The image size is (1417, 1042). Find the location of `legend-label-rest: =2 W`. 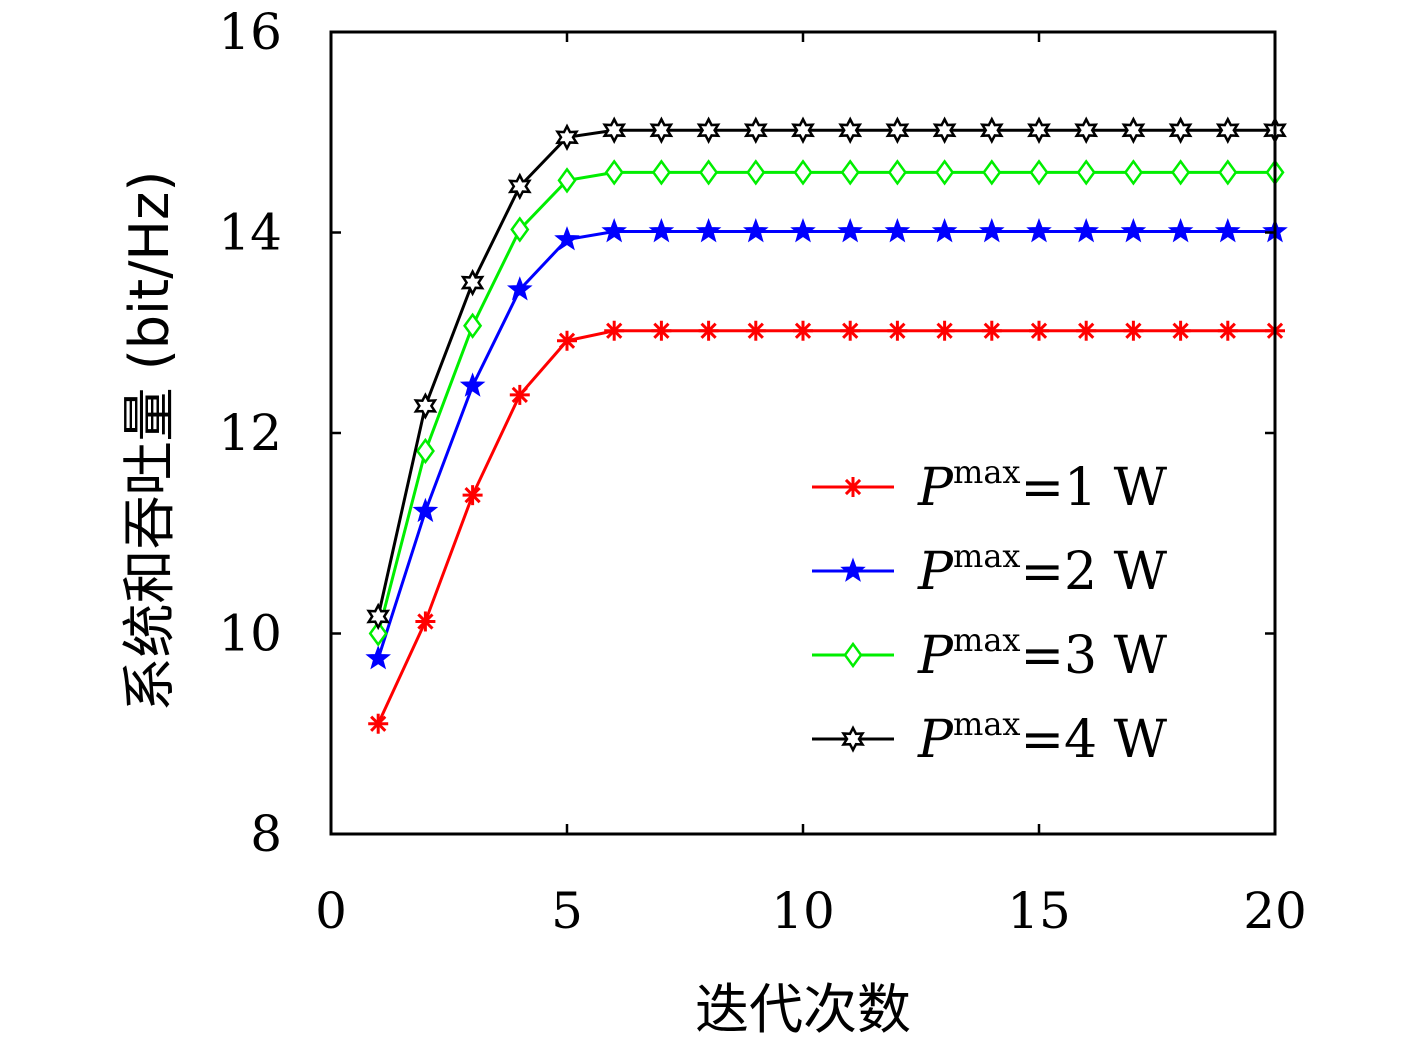

legend-label-rest: =2 W is located at coordinates (1093, 572).